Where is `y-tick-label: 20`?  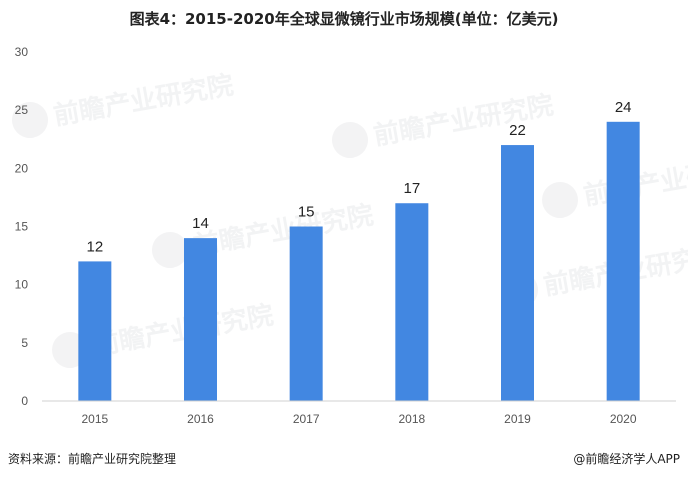
y-tick-label: 20 is located at coordinates (22, 168).